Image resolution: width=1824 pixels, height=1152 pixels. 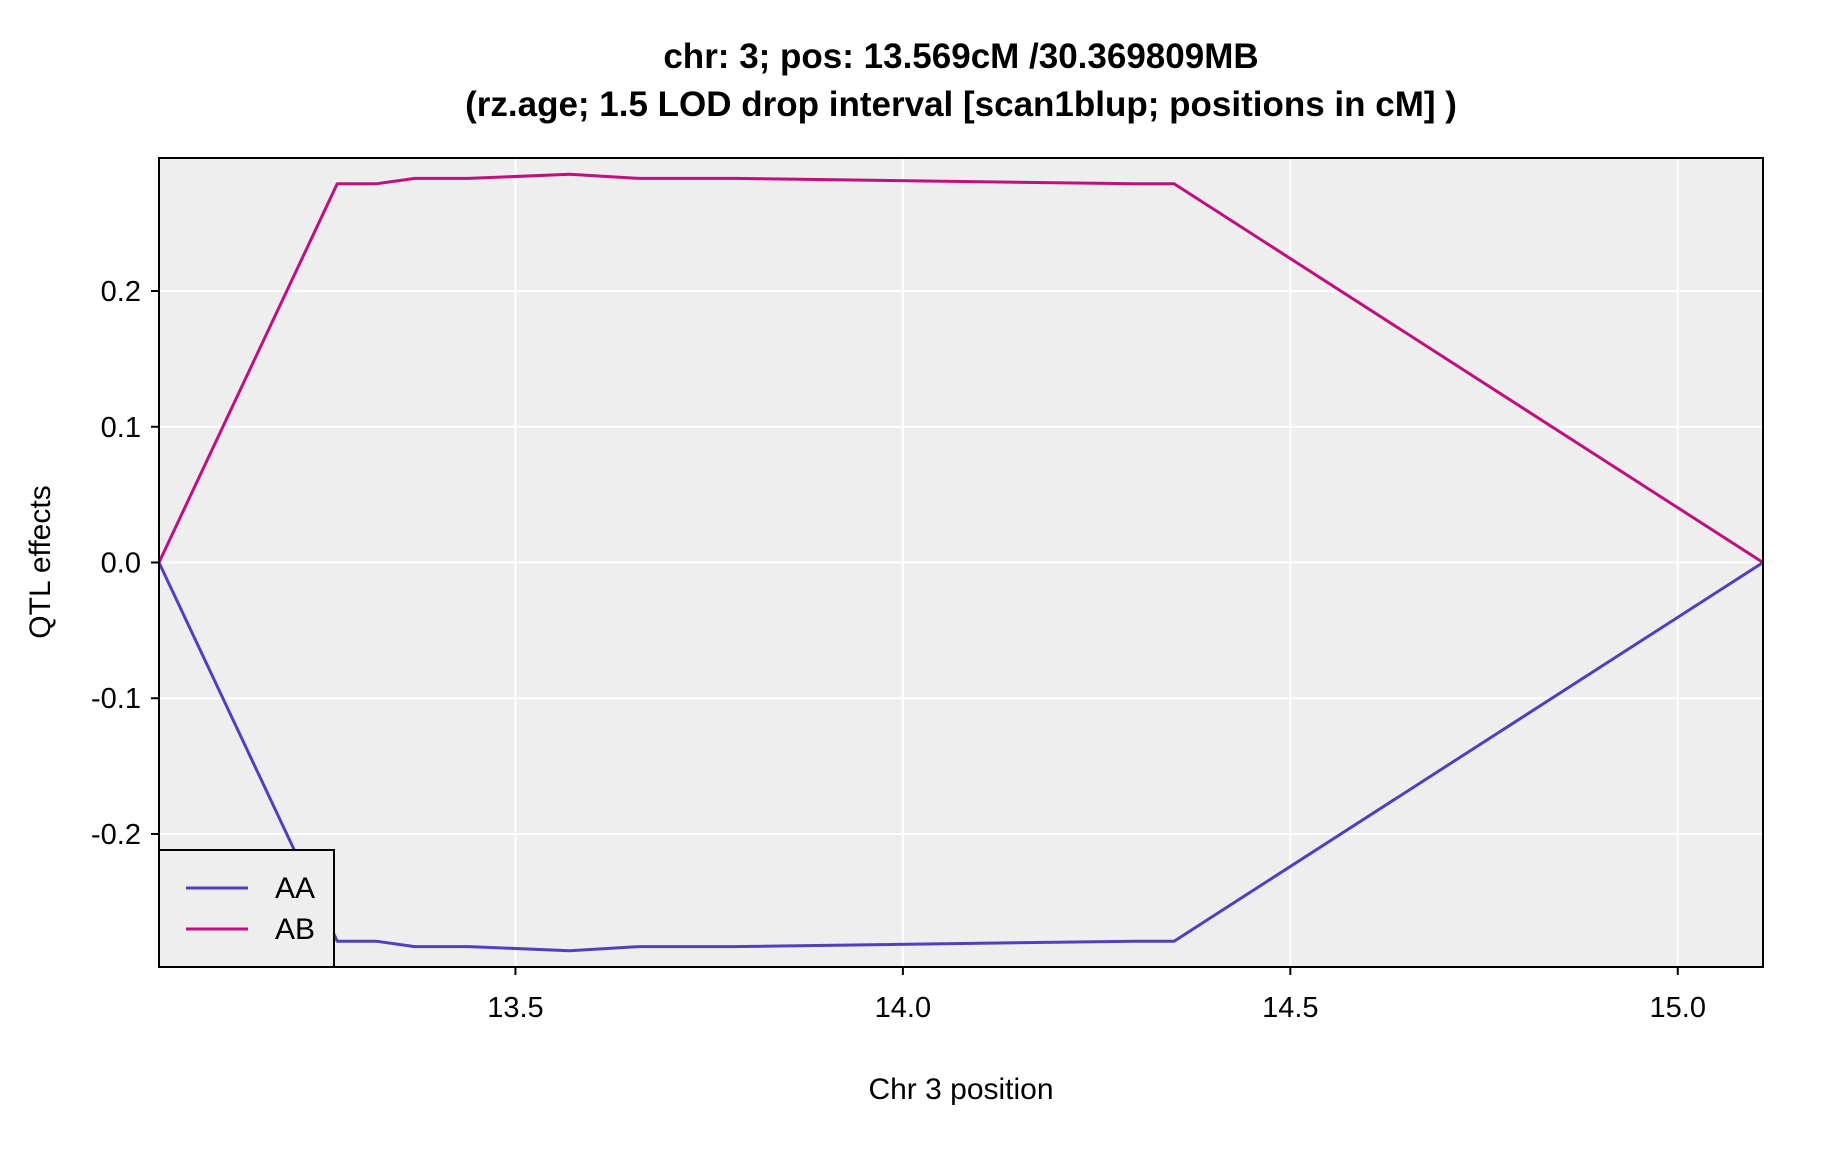 I want to click on x-tick-label: 14.5, so click(x=1290, y=1008).